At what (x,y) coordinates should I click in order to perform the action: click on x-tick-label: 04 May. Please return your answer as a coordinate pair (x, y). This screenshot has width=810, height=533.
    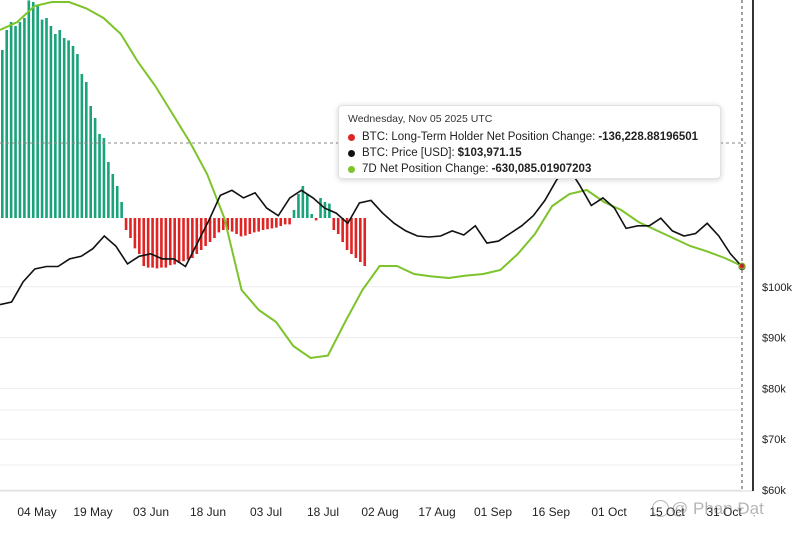
    Looking at the image, I should click on (36, 512).